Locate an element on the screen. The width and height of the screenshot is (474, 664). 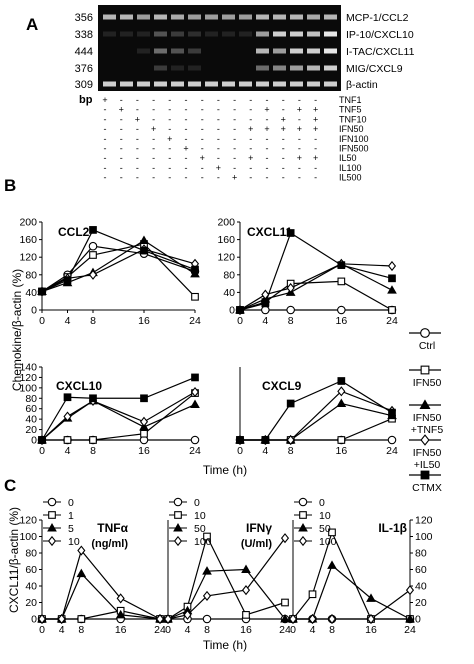
gel-row-gene: MIG/CXCL9 is located at coordinates (374, 69).